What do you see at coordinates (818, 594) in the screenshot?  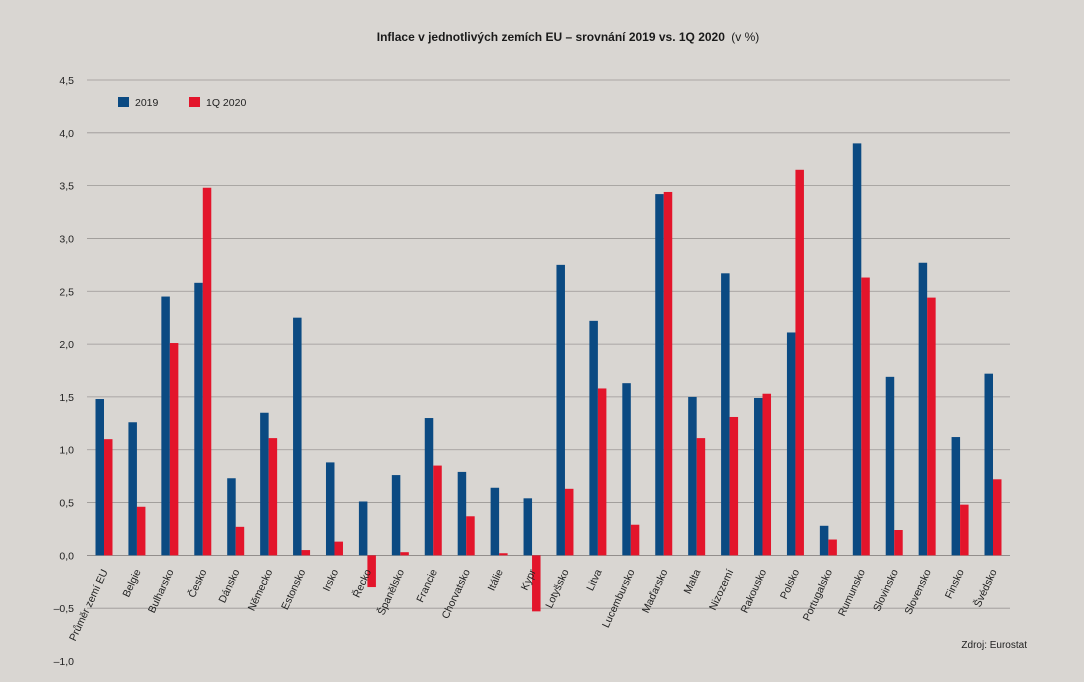 I see `x-category-label: Portugalsko` at bounding box center [818, 594].